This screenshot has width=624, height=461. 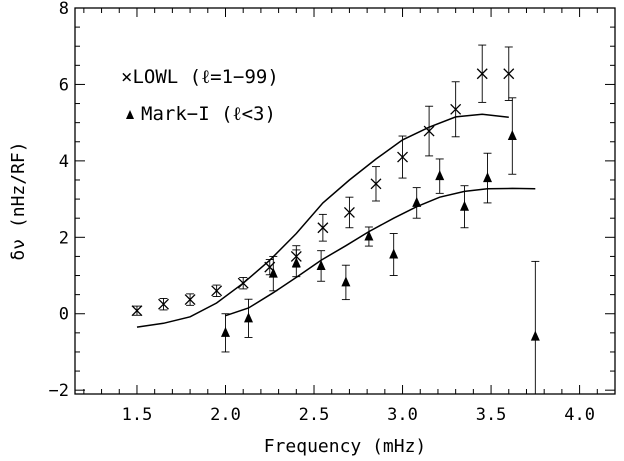 I want to click on x-tick-label: 1.5, so click(x=137, y=415).